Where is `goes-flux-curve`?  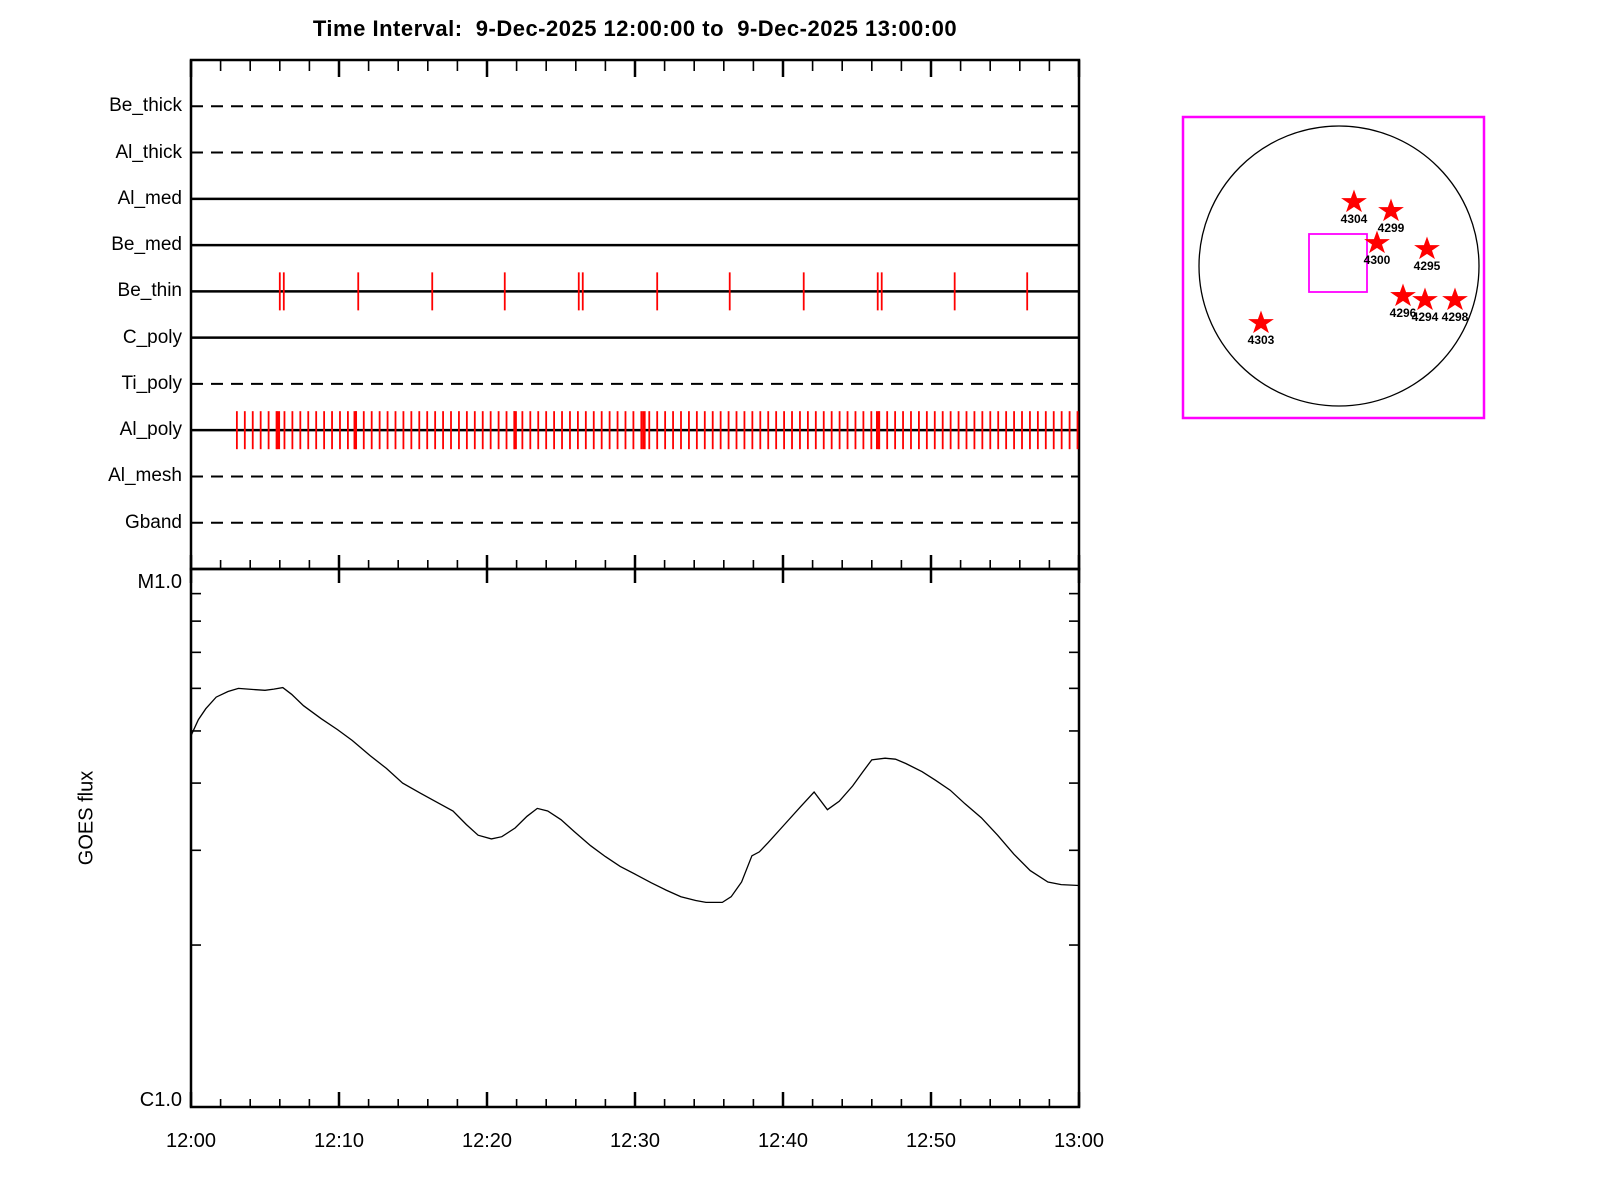
goes-flux-curve is located at coordinates (635, 795).